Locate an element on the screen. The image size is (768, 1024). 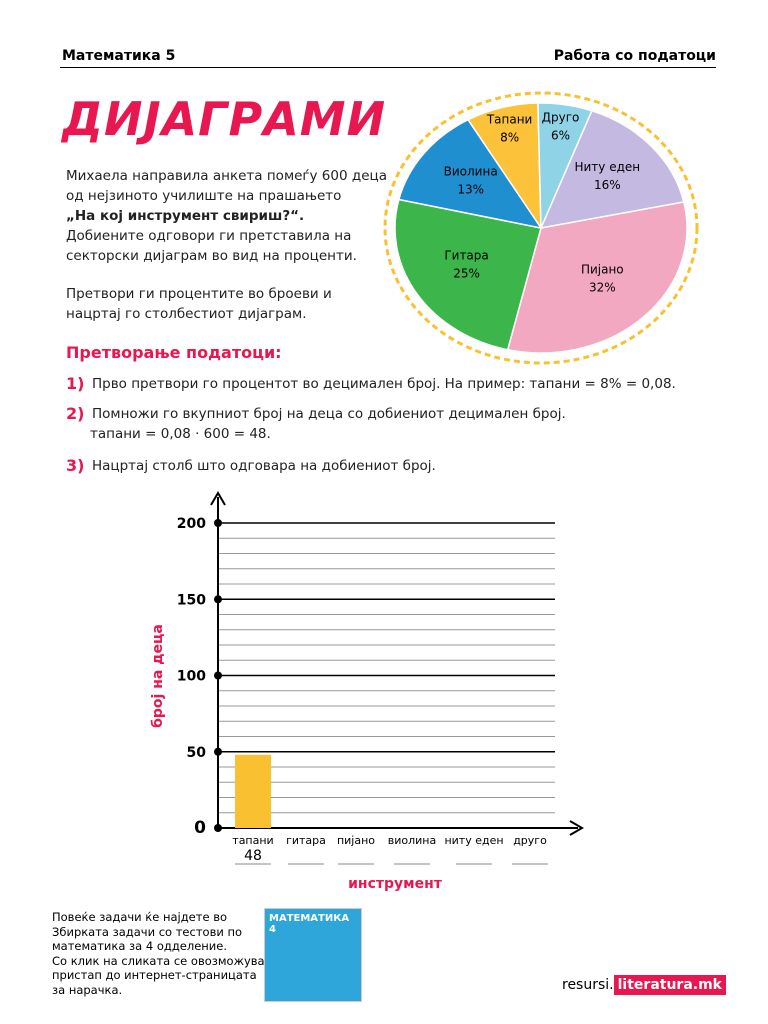
intro-line: од нејзиното училиште на прашањето is located at coordinates (204, 196).